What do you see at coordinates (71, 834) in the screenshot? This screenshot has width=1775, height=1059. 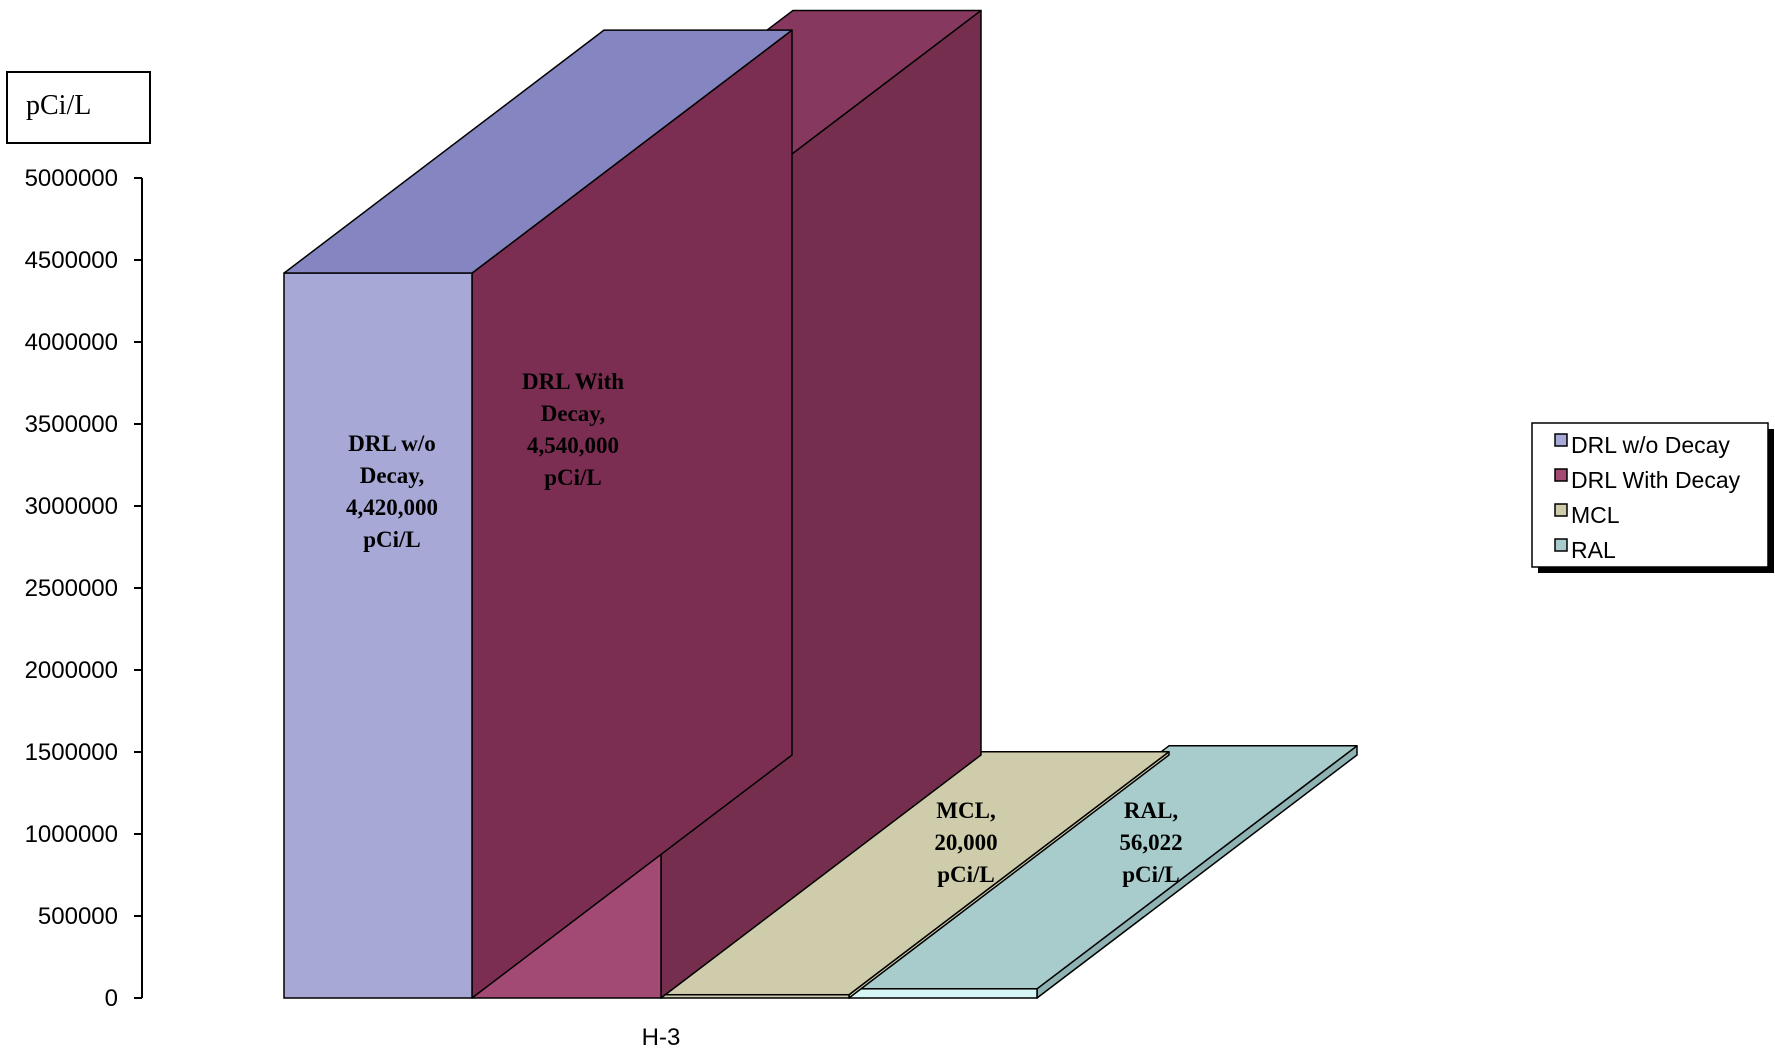 I see `y-tick-label: 1000000` at bounding box center [71, 834].